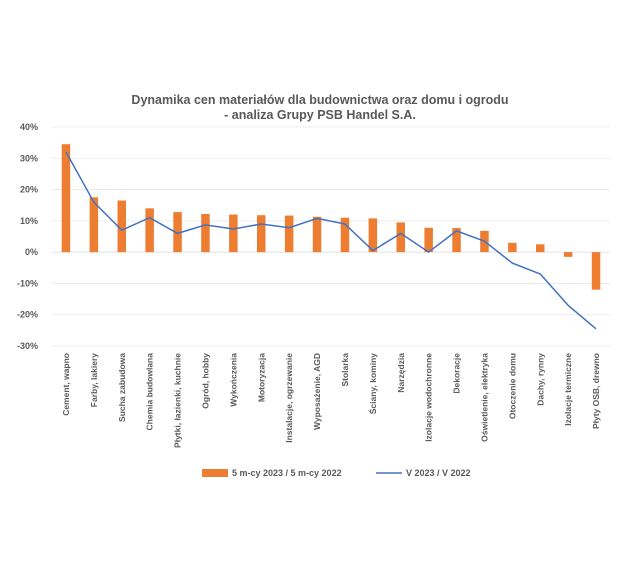  I want to click on y-tick-label: 10%, so click(29, 221).